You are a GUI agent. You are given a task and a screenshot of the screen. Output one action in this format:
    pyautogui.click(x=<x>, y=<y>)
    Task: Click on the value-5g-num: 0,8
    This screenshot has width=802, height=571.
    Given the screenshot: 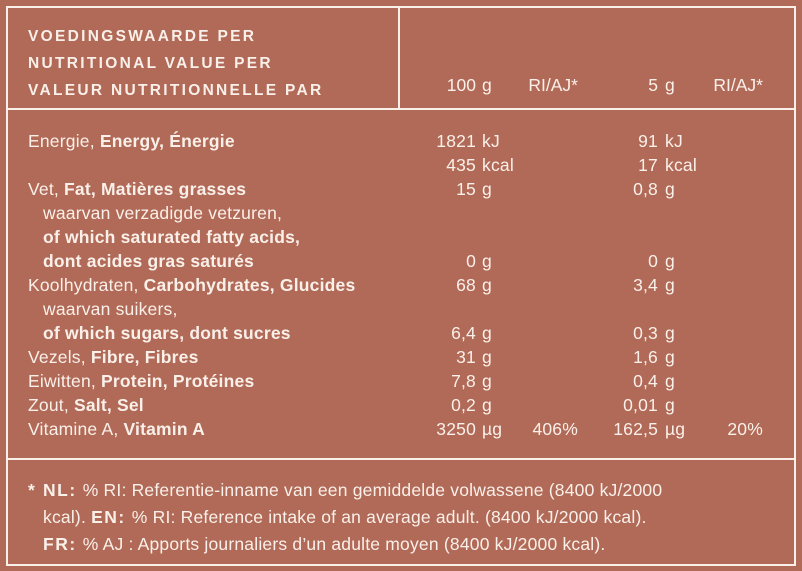 What is the action you would take?
    pyautogui.click(x=645, y=189)
    